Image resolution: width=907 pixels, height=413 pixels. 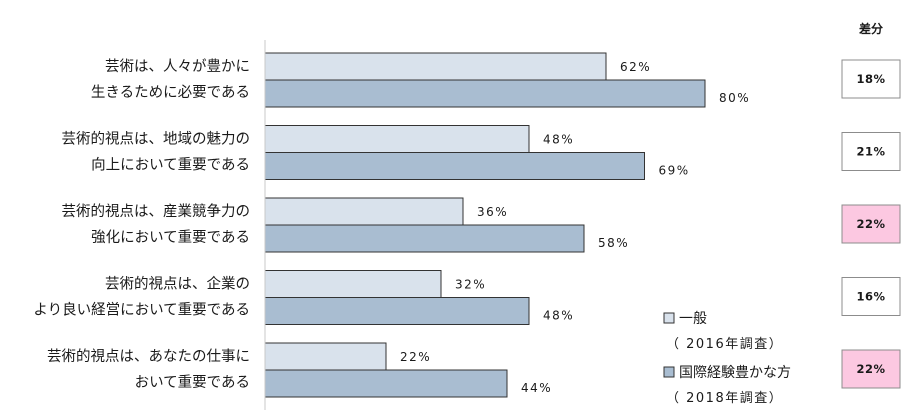 I want to click on category-label: より良い経営において重要である, so click(x=141, y=310).